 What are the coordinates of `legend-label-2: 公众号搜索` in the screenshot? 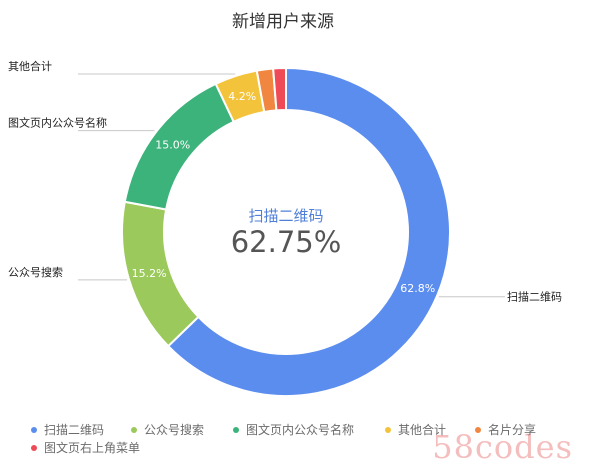 It's located at (174, 429).